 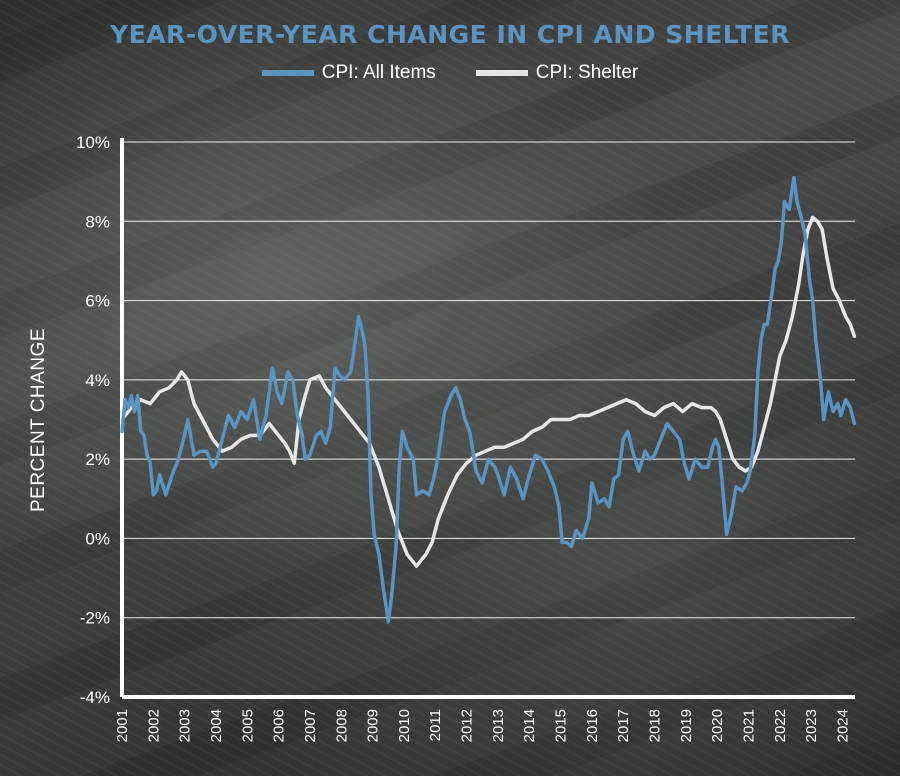 What do you see at coordinates (587, 72) in the screenshot?
I see `legend-label-shelter: CPI: Shelter` at bounding box center [587, 72].